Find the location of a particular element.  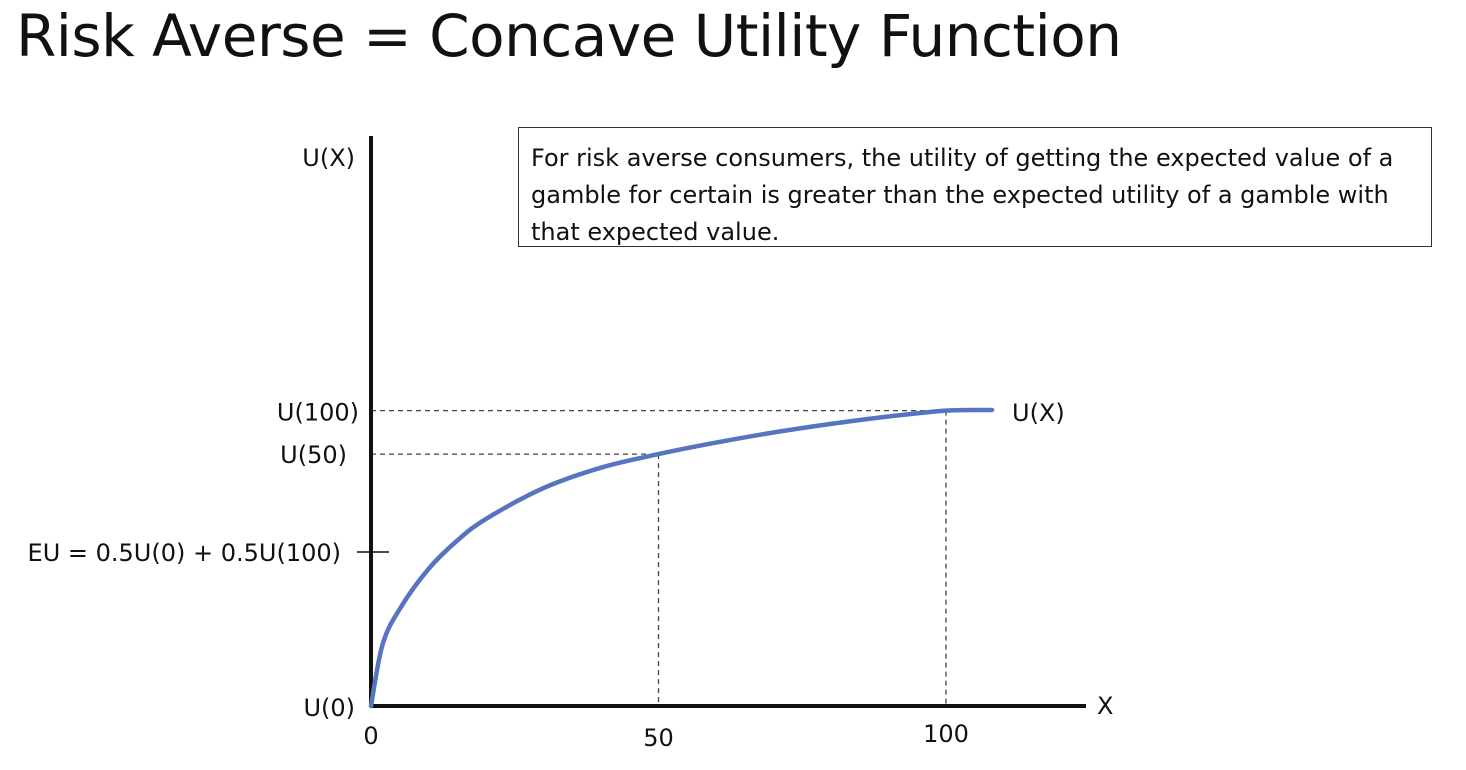

x-tick-label-50: 50 is located at coordinates (658, 738).